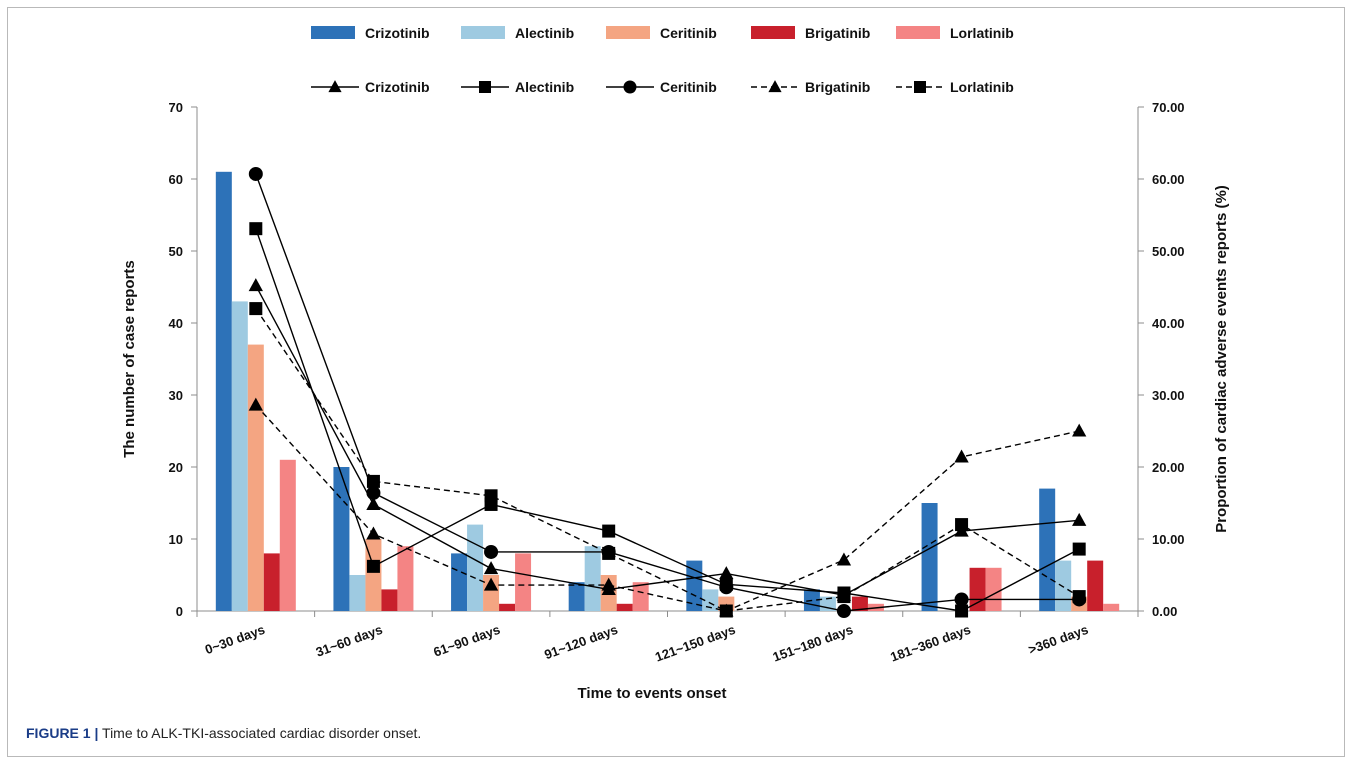 This screenshot has width=1352, height=764. What do you see at coordinates (580, 642) in the screenshot?
I see `x-tick-label: 91~120 days` at bounding box center [580, 642].